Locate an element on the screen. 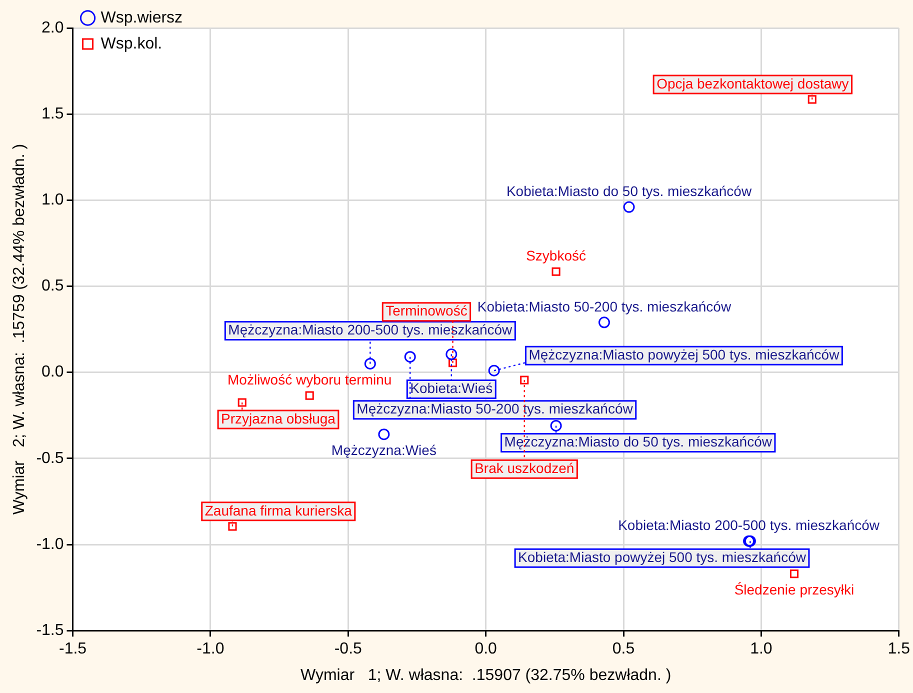 The image size is (913, 693). y-tick-label: 1.0 is located at coordinates (53, 200).